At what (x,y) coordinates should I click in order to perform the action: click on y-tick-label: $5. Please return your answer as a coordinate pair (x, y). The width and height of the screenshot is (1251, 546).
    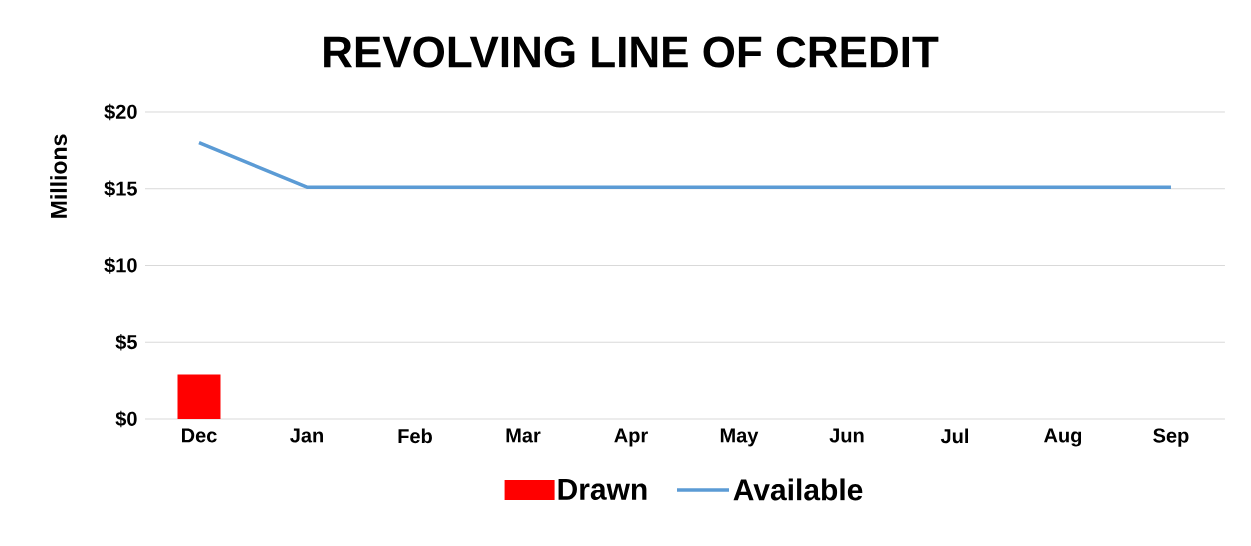
    Looking at the image, I should click on (126, 342).